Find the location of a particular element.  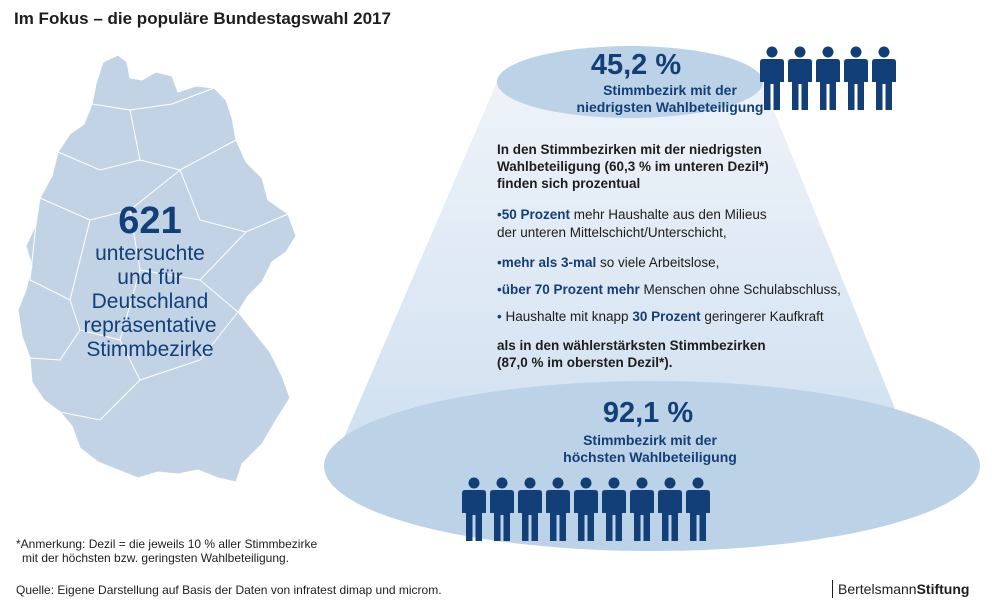

outro-line: als in den wählerstärksten Stimmbezirken is located at coordinates (631, 345).